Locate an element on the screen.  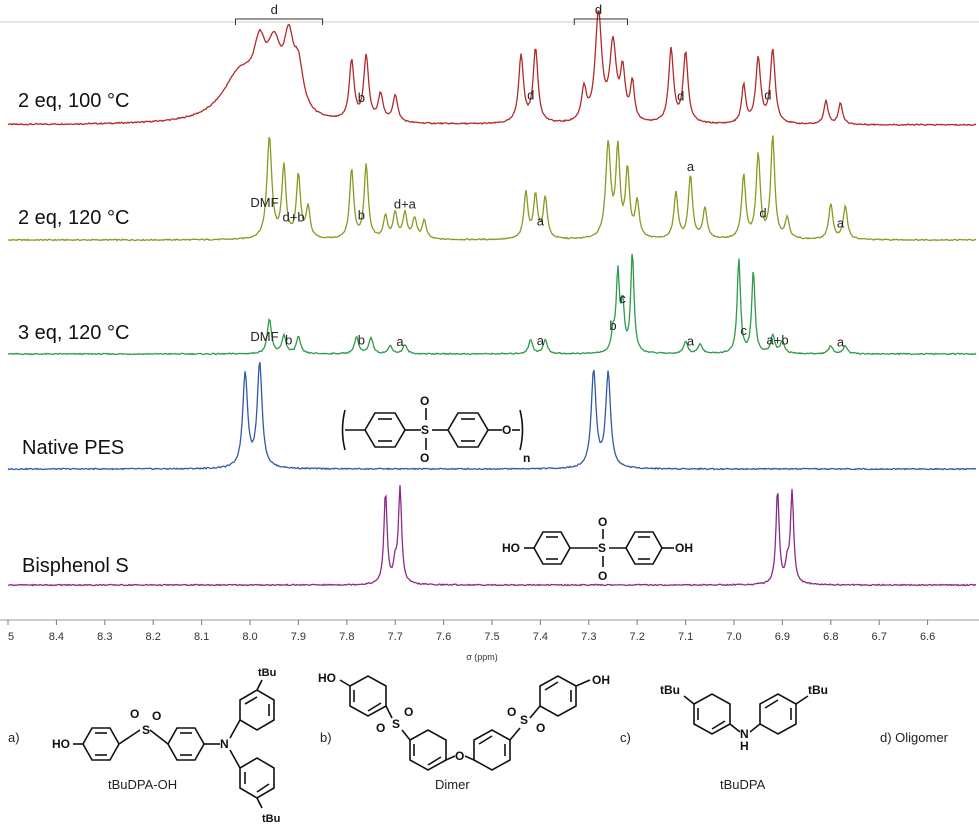
x-tick-label-9: 7.6 is located at coordinates (443, 637).